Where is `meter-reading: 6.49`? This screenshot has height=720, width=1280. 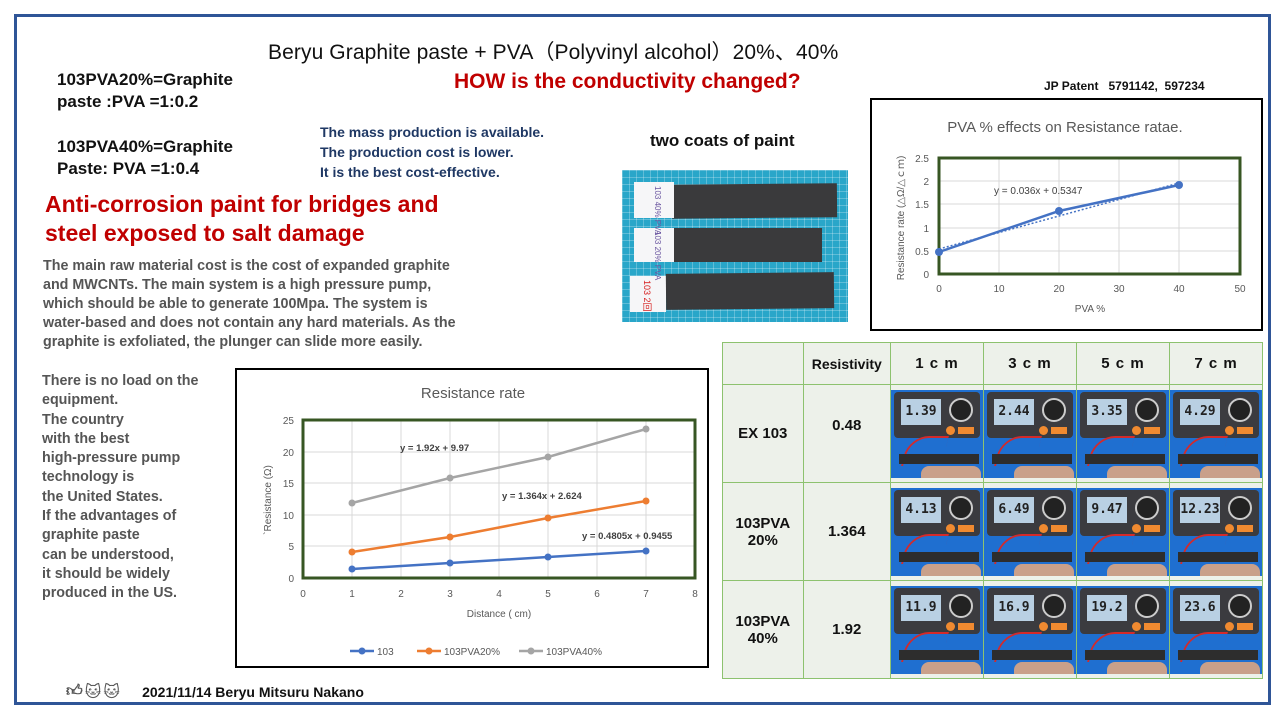
meter-reading: 6.49 is located at coordinates (1013, 509).